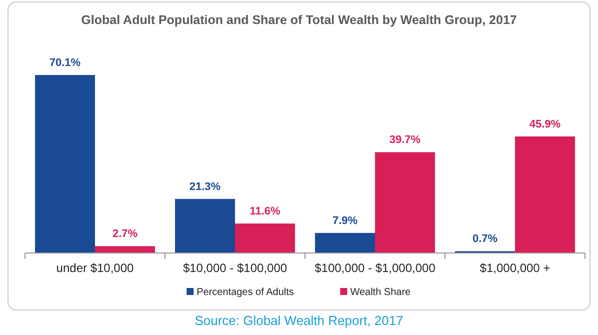 Image resolution: width=598 pixels, height=335 pixels. What do you see at coordinates (345, 220) in the screenshot?
I see `data-label: 7.9%` at bounding box center [345, 220].